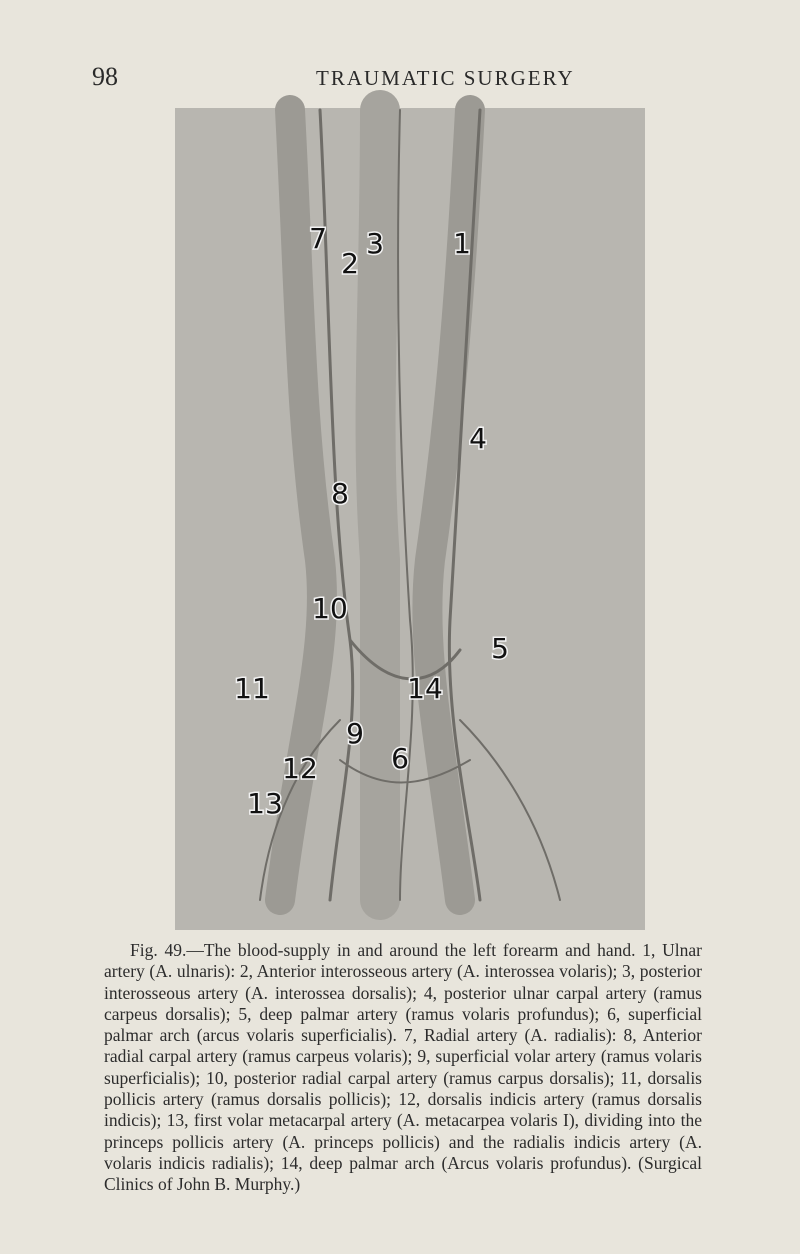  Describe the element at coordinates (355, 733) in the screenshot. I see `figure-label: 9` at that location.